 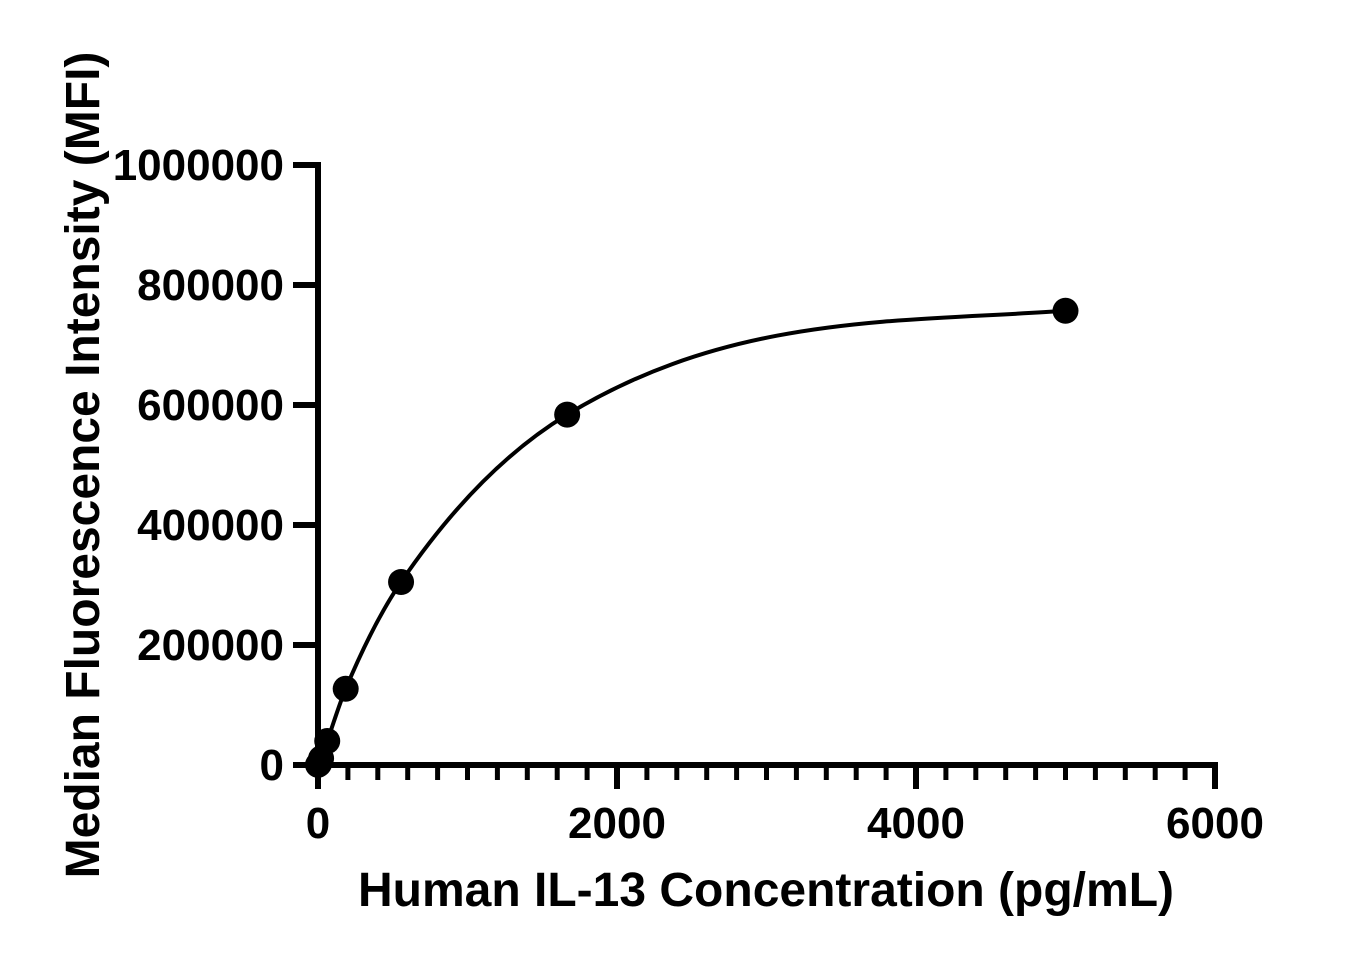 I want to click on y-axis-title: Median Fluorescence Intensity (MFI), so click(x=83, y=465).